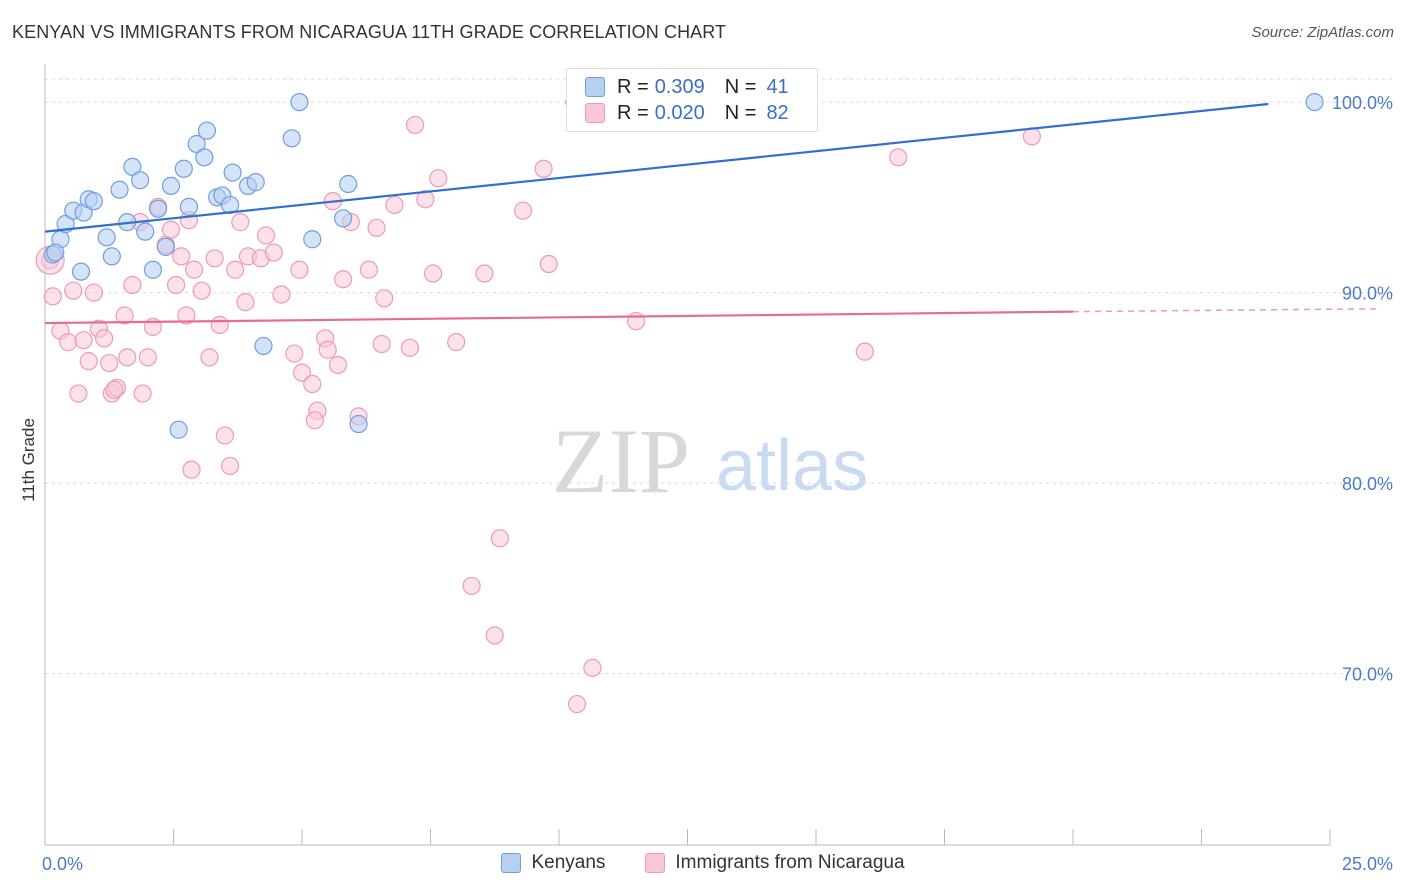 The width and height of the screenshot is (1406, 892). Describe the element at coordinates (1367, 484) in the screenshot. I see `y-tick-label: 80.0%` at that location.